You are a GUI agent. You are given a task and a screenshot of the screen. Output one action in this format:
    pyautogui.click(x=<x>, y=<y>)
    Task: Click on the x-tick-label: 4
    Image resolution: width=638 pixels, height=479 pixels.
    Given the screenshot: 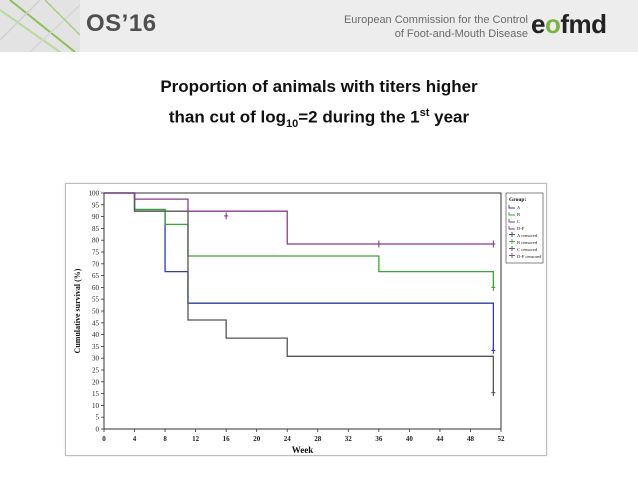 What is the action you would take?
    pyautogui.click(x=135, y=439)
    